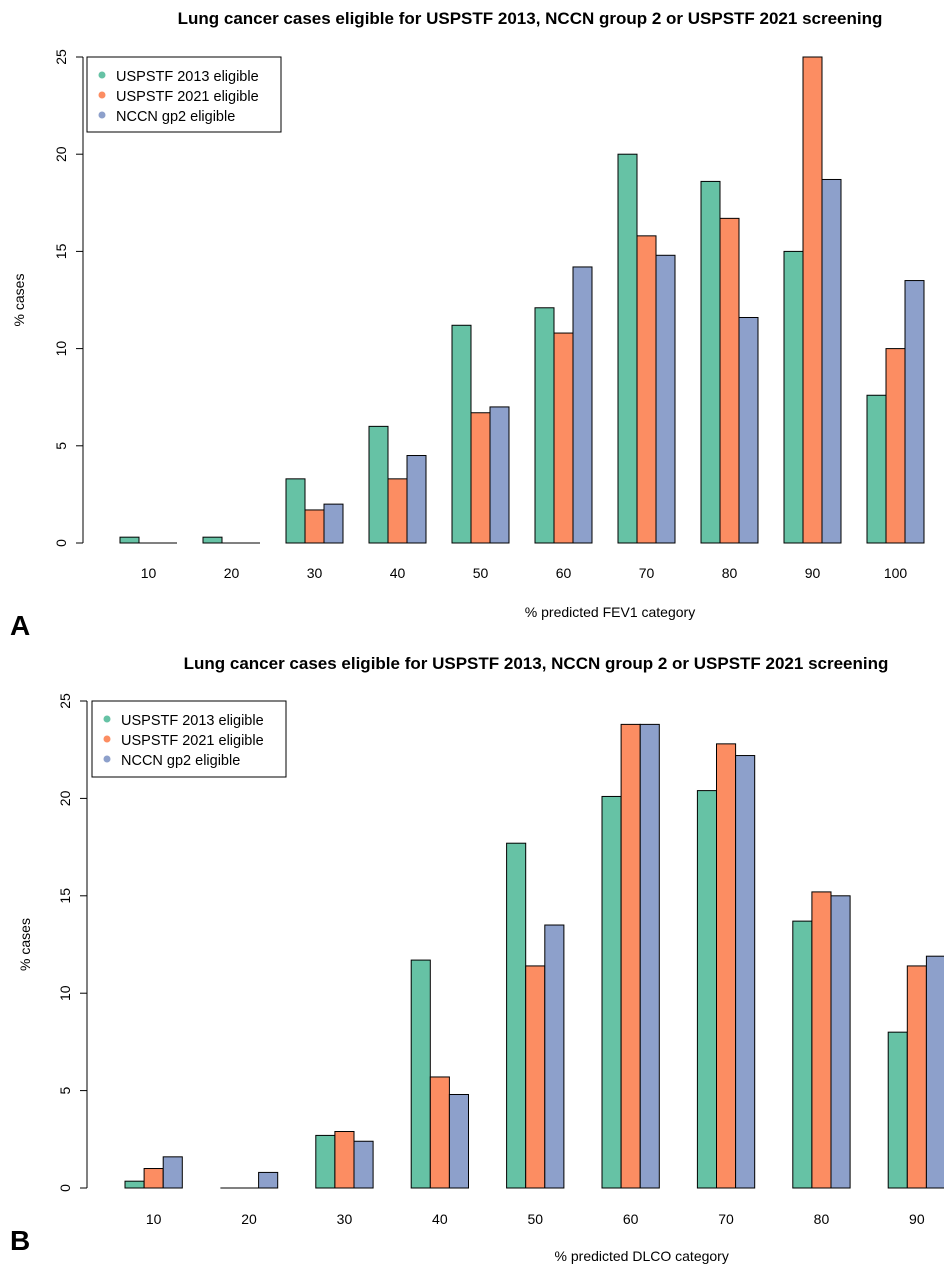 The width and height of the screenshot is (944, 1265). Describe the element at coordinates (642, 1256) in the screenshot. I see `x-axis-label: % predicted DLCO category` at that location.